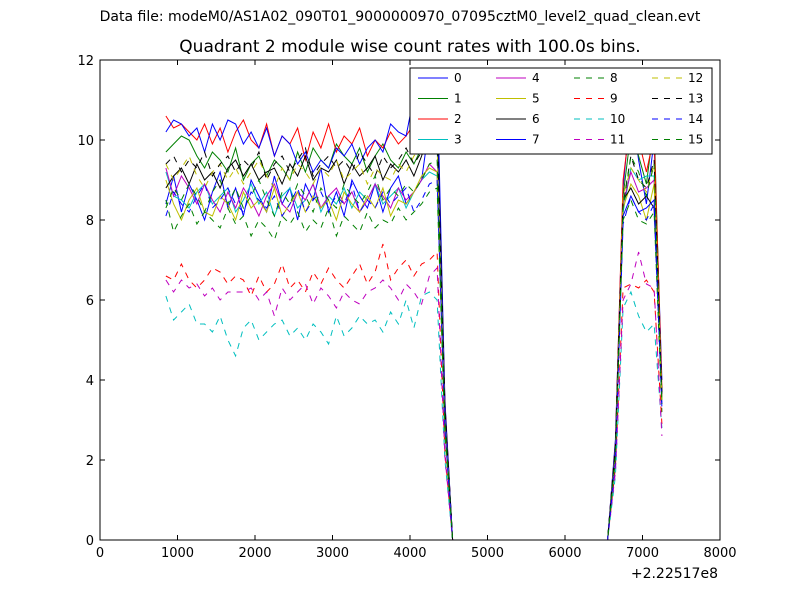 This screenshot has height=600, width=800. Describe the element at coordinates (85, 61) in the screenshot. I see `y-tick-label: 12` at that location.